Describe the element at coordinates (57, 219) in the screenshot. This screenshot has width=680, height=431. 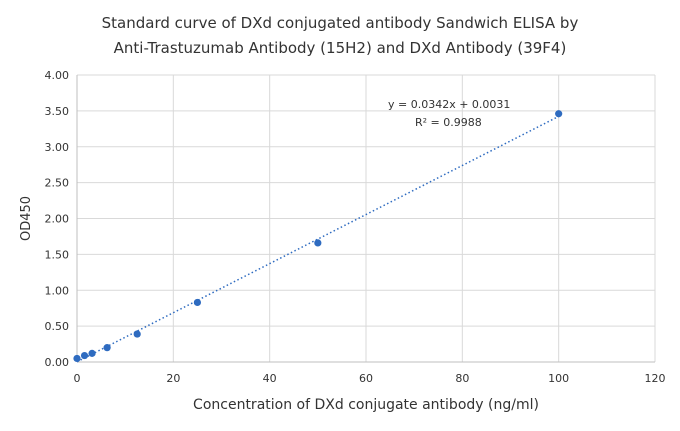
I see `y-tick-label: 2.00` at that location.